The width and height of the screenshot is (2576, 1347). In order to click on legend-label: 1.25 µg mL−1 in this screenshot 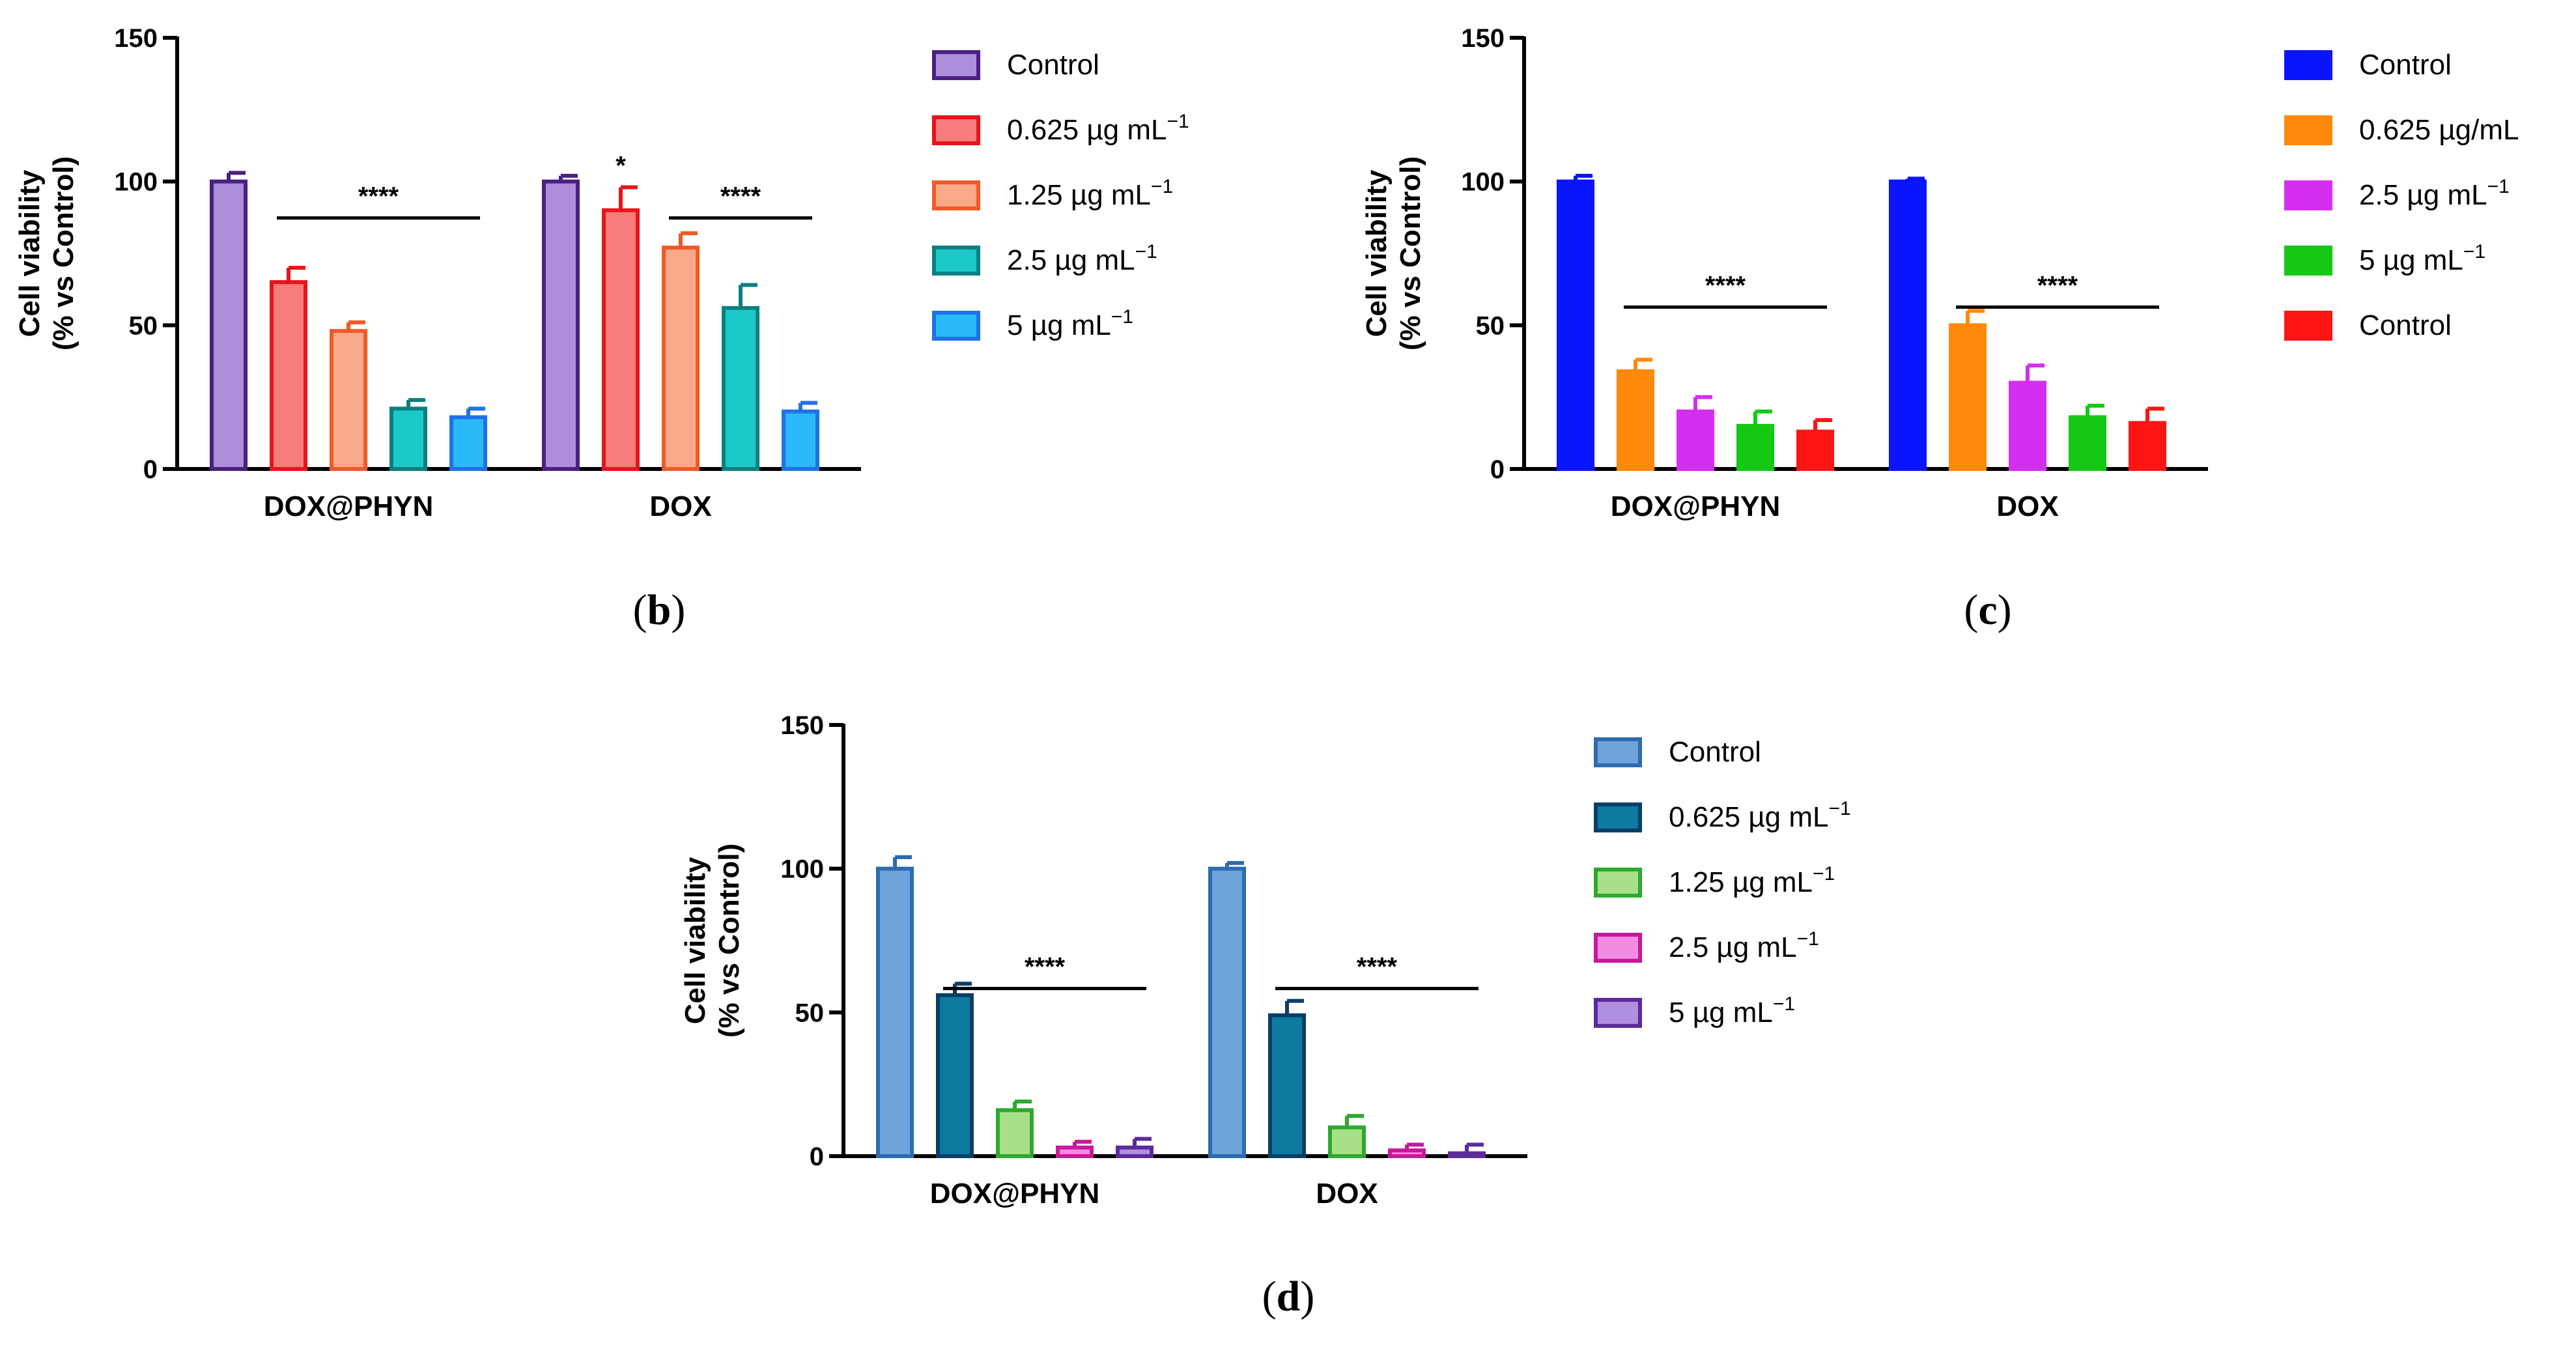, I will do `click(1090, 194)`.